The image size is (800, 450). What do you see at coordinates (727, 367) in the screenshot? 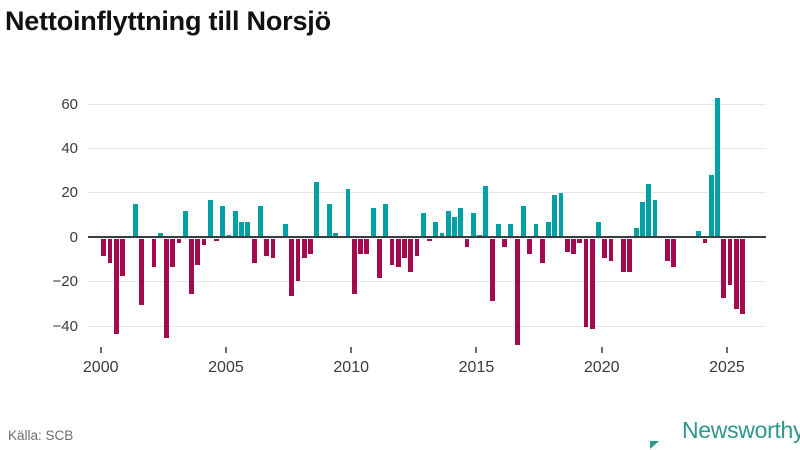
I see `x-axis-label: 2025` at bounding box center [727, 367].